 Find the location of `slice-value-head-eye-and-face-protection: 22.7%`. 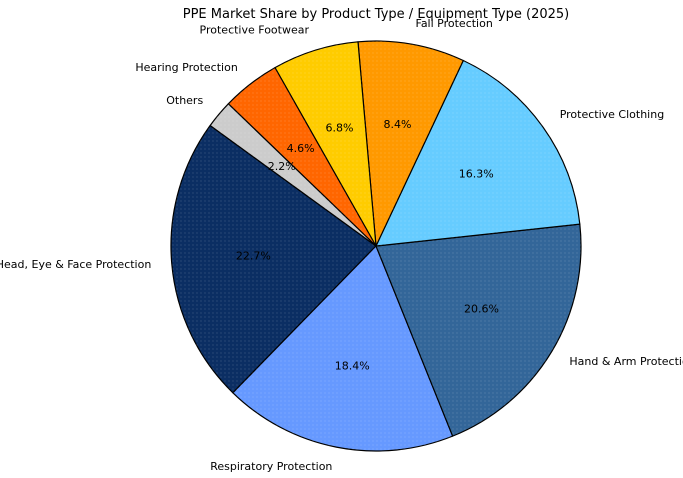

slice-value-head-eye-and-face-protection: 22.7% is located at coordinates (253, 255).